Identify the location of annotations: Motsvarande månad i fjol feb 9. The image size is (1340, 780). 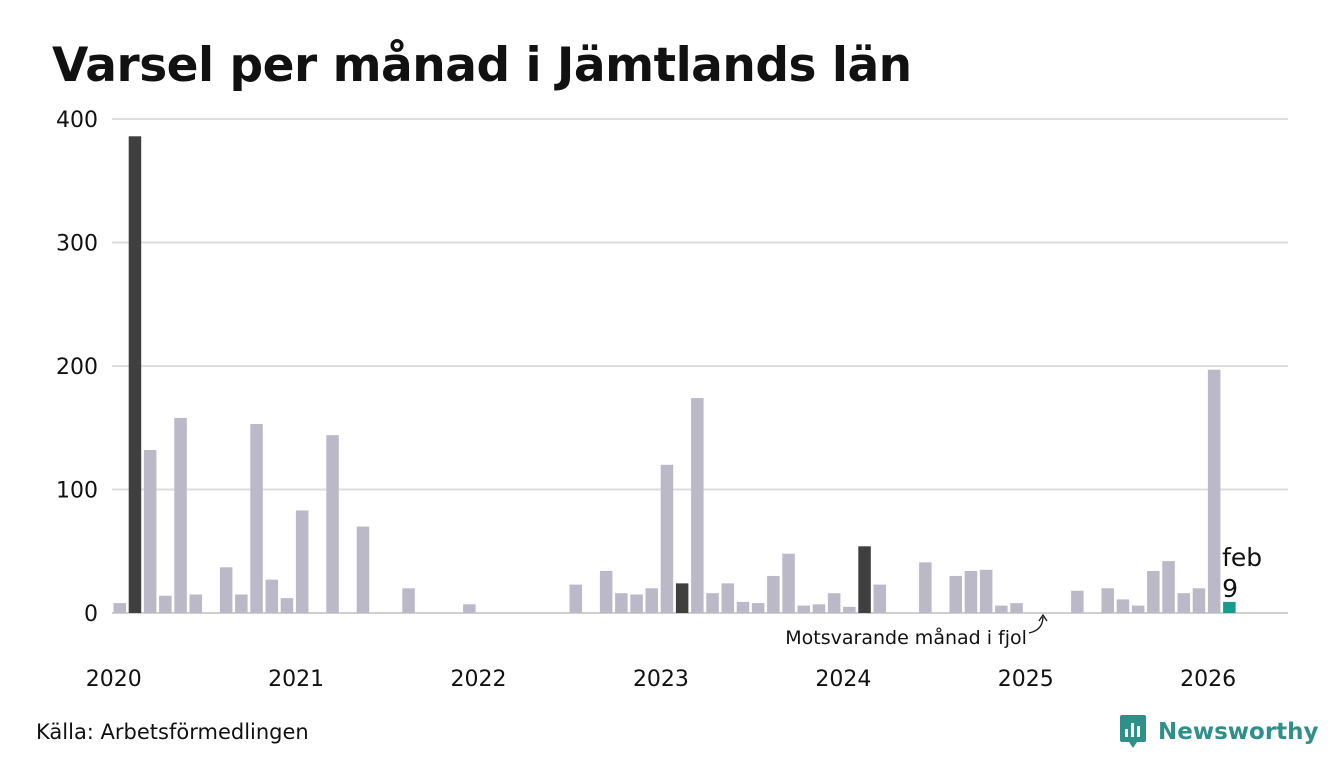
(1023, 596).